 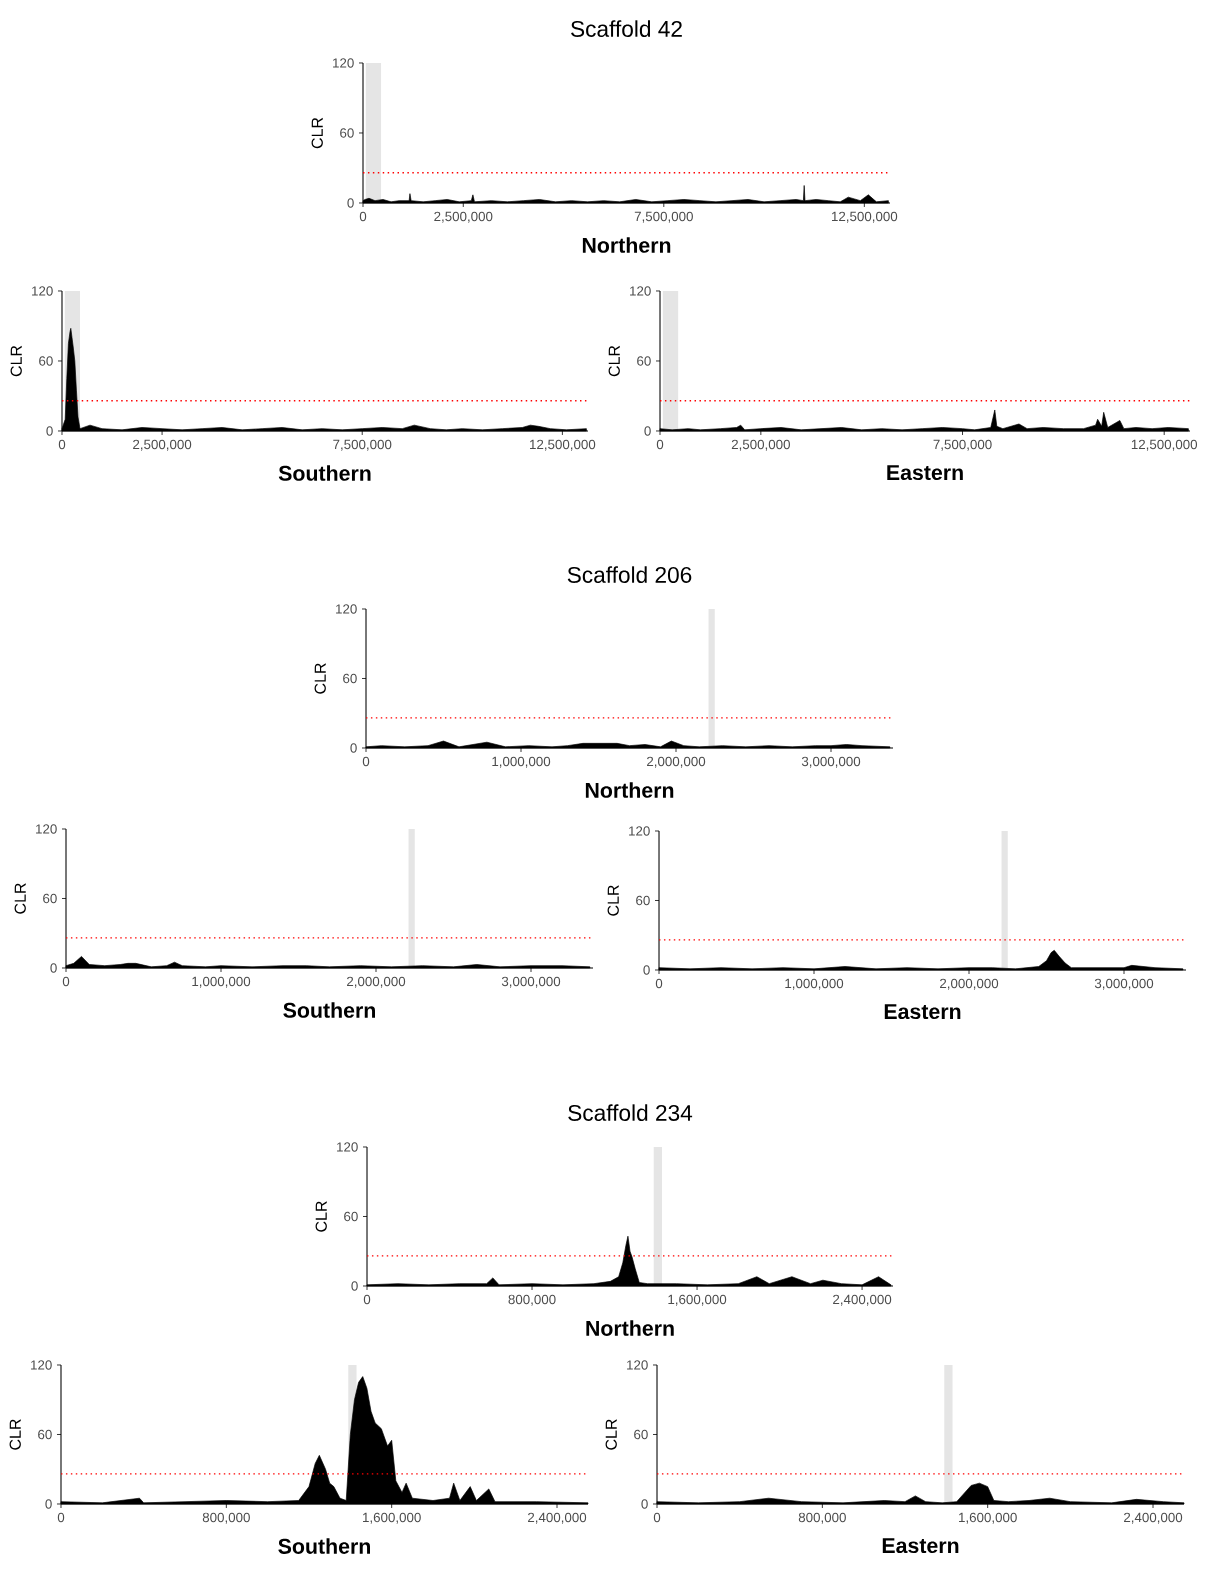 I want to click on chart-title: Scaffold 234, so click(x=630, y=1112).